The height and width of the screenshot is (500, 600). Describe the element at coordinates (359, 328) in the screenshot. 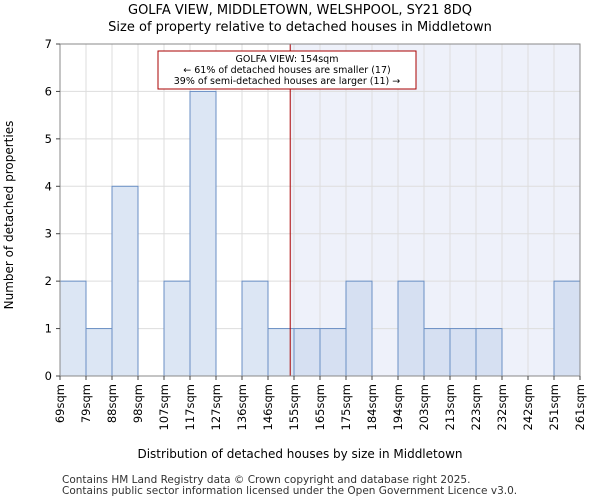

I see `bar-175sqm` at that location.